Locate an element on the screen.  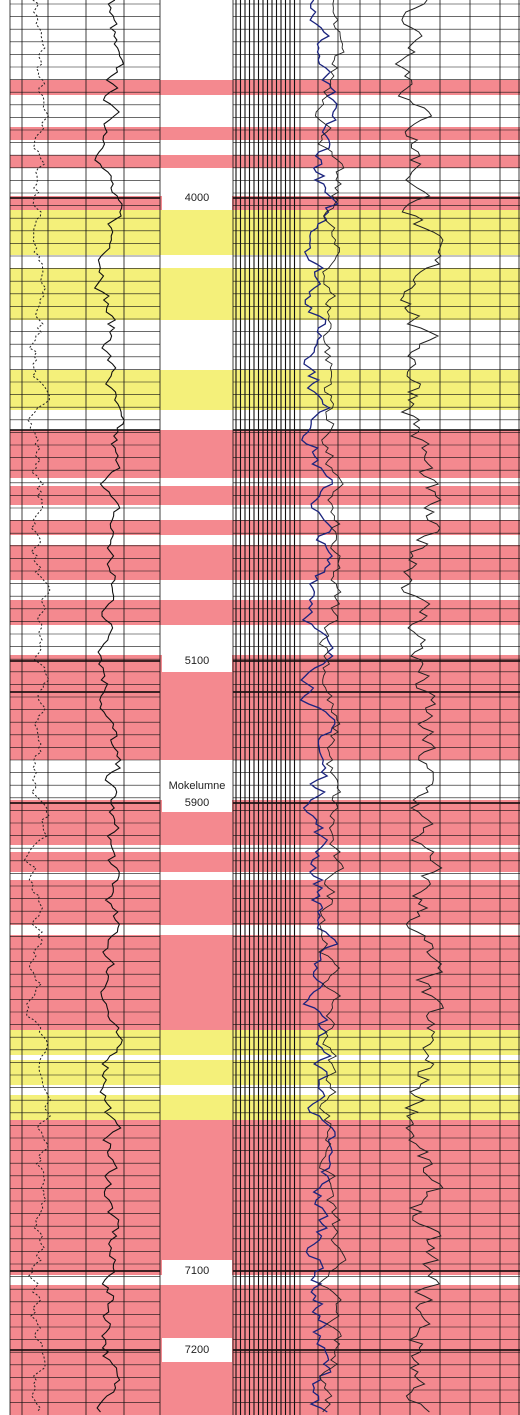
depth-labels: 4000 5100 Mokelumne 5900 7100 7200 is located at coordinates (197, 774).